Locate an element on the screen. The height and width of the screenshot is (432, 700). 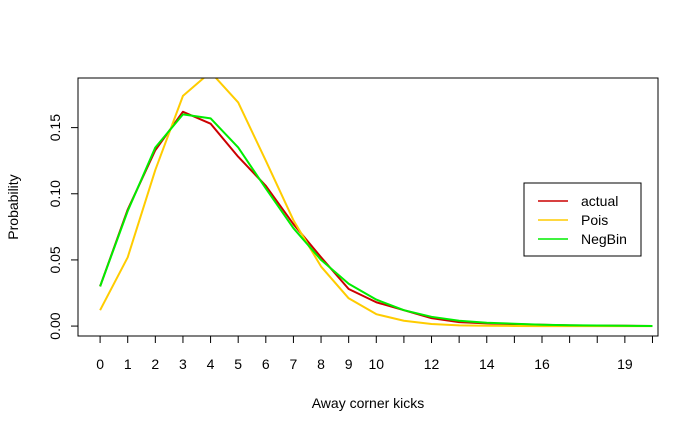
y-axis-label: Probability is located at coordinates (13, 206).